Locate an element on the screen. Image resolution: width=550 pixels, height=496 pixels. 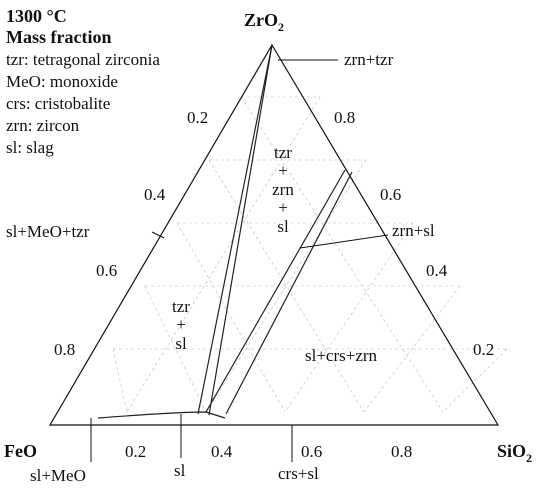
tick-right-2: 0.4 is located at coordinates (437, 270).